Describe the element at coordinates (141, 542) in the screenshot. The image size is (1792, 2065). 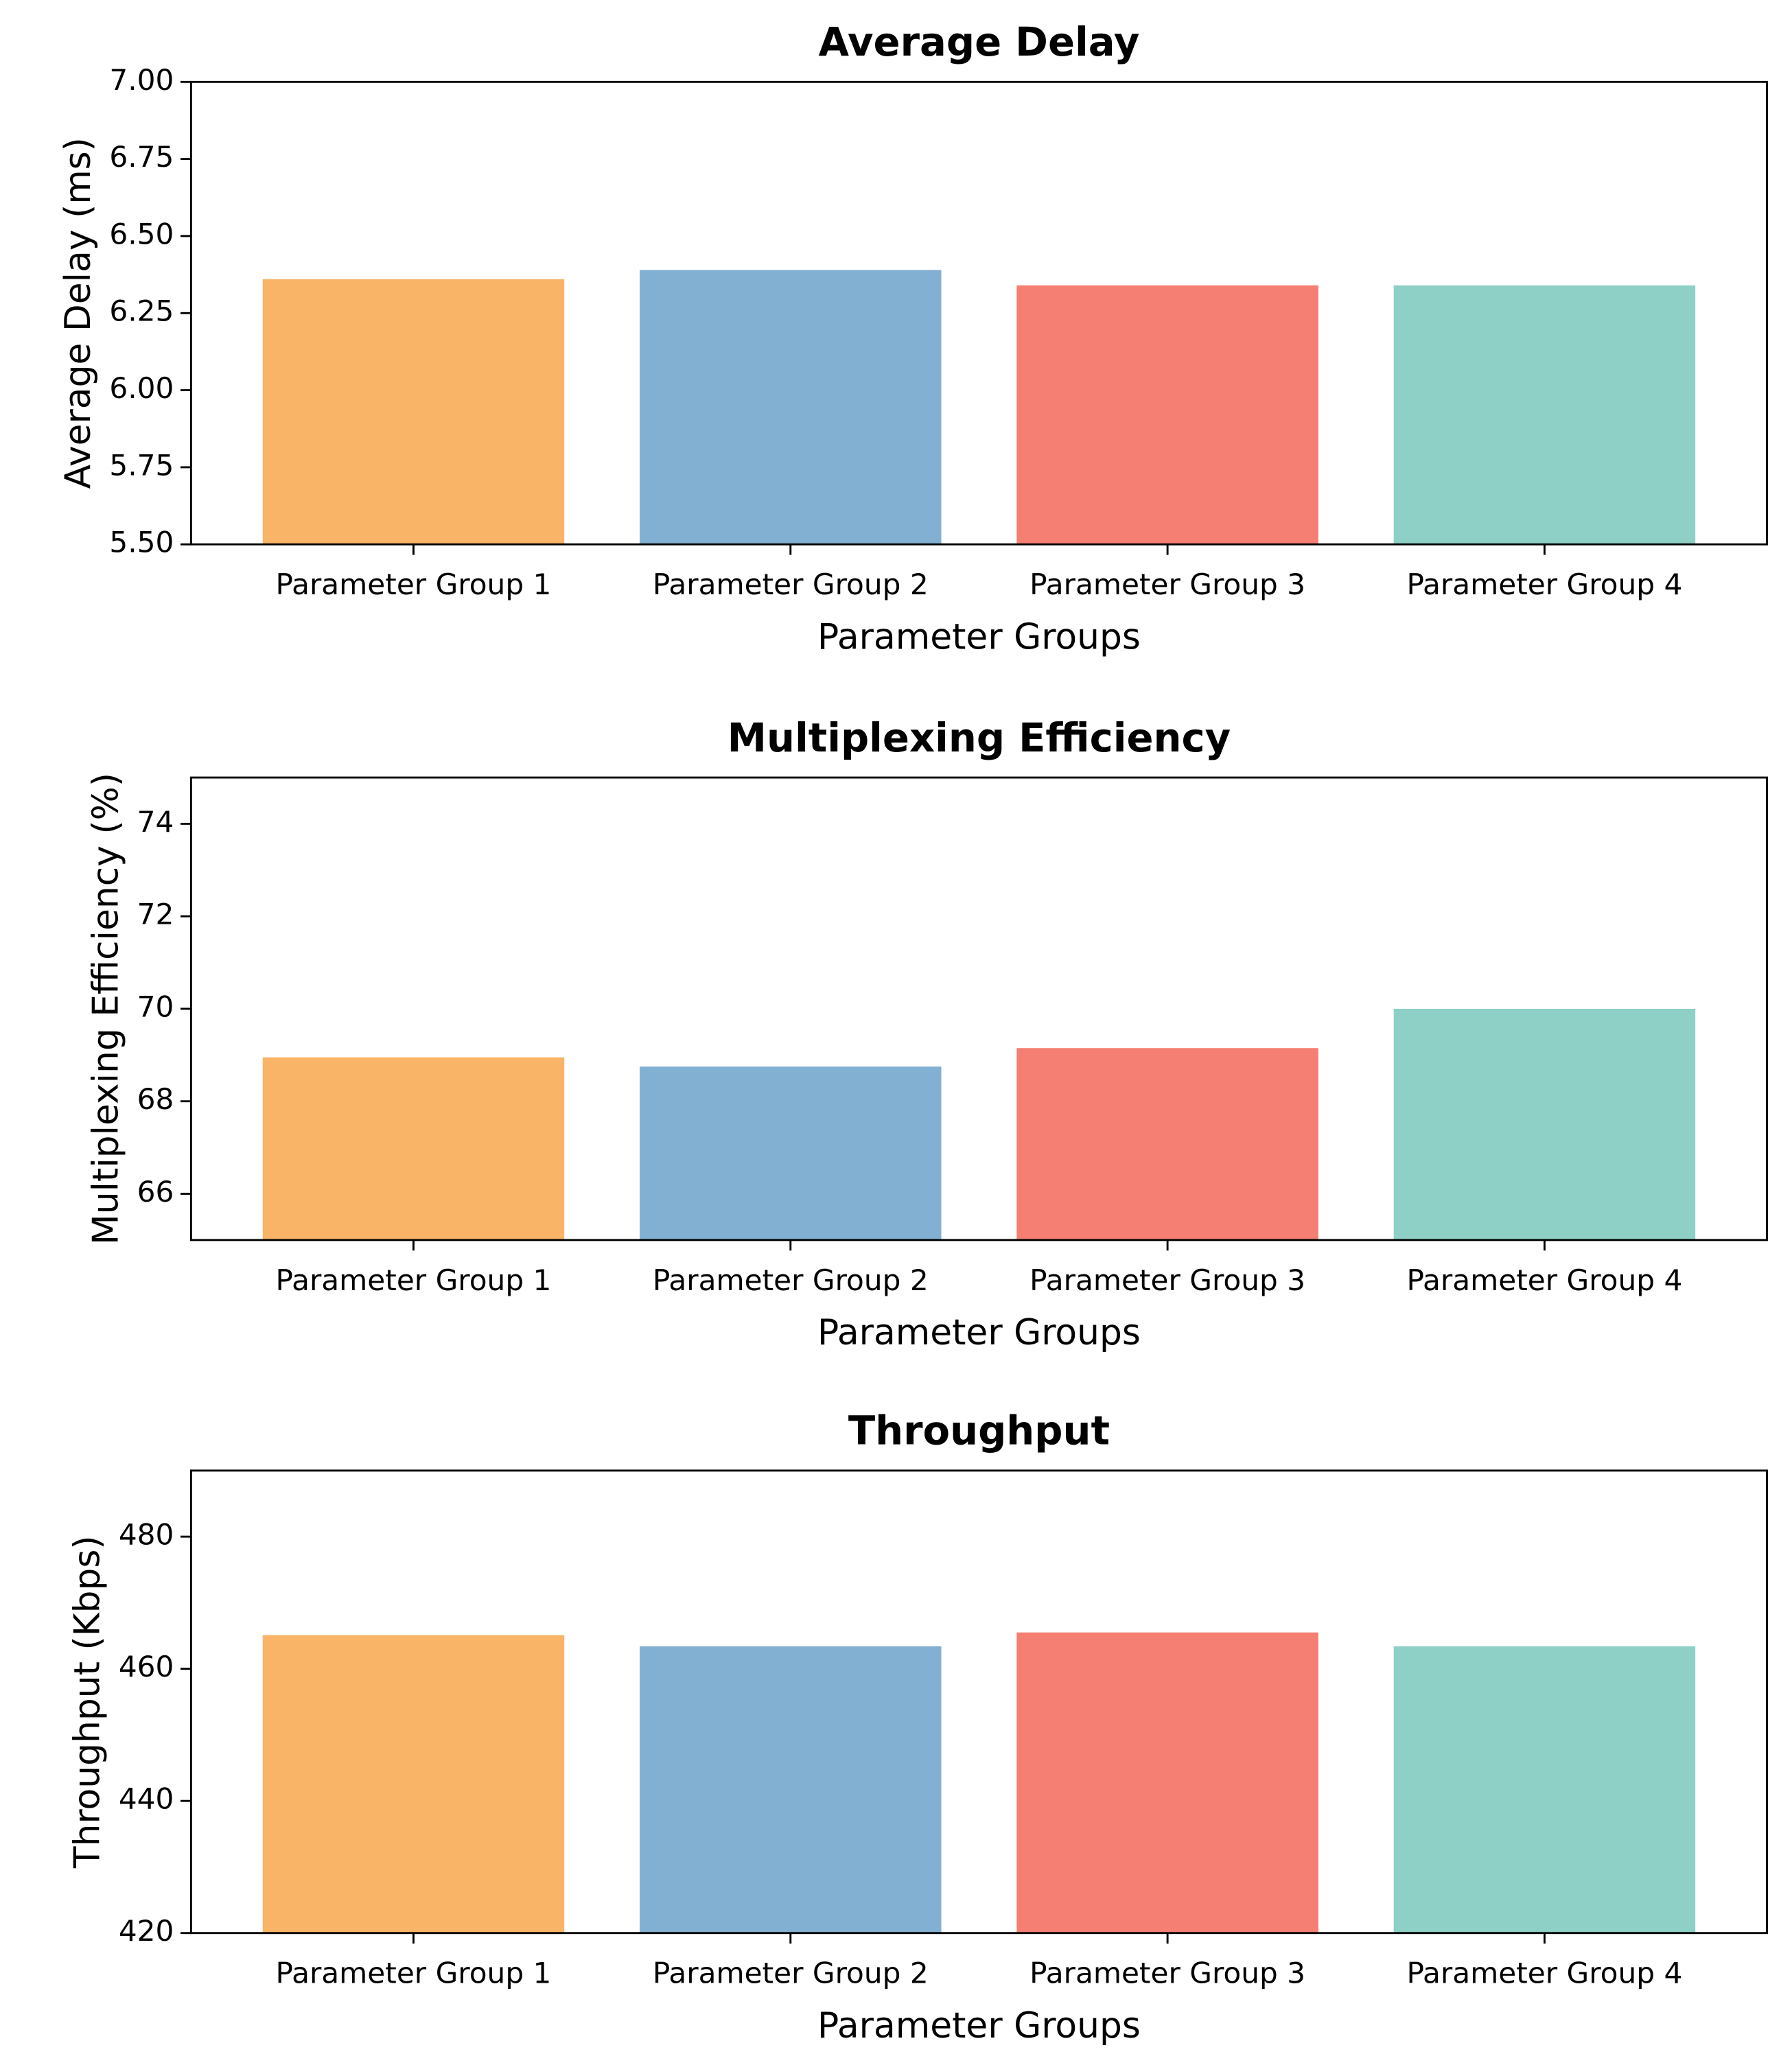
I see `y-tick-label: 5.50` at that location.